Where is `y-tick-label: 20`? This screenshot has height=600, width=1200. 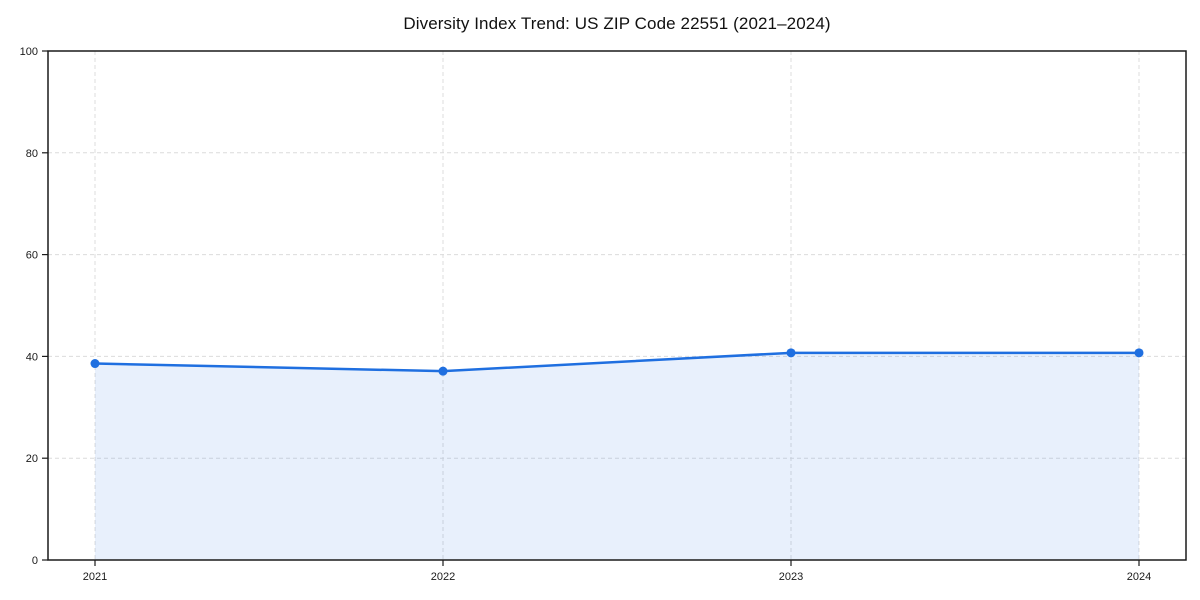 y-tick-label: 20 is located at coordinates (32, 459).